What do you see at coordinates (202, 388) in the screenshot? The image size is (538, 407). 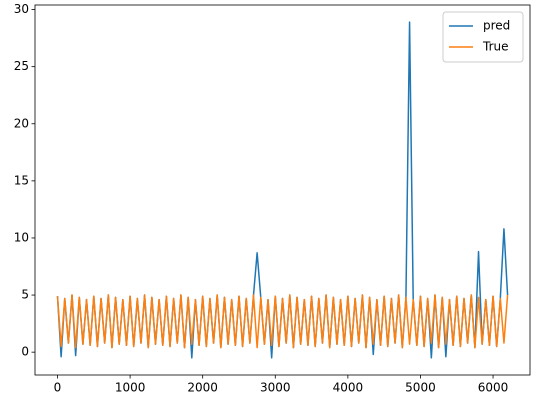 I see `x-tick-label: 2000` at bounding box center [202, 388].